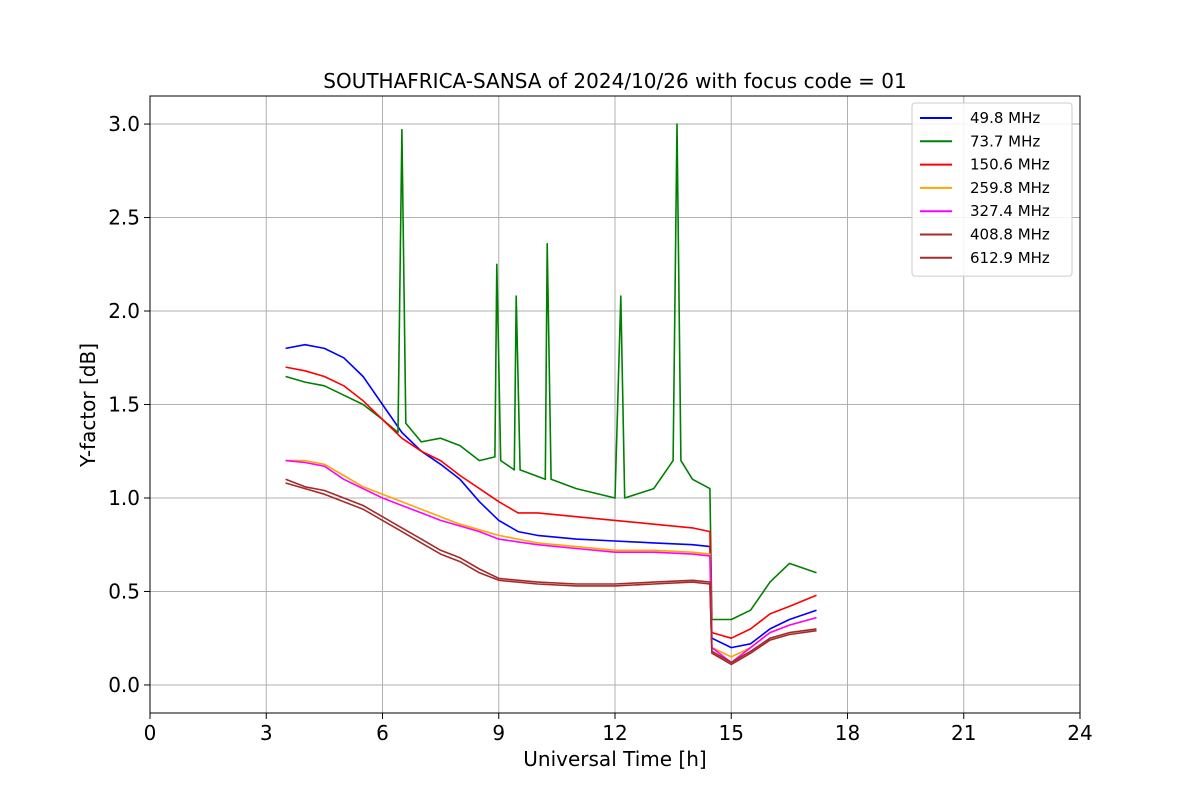  I want to click on x-tick-label: 0, so click(150, 733).